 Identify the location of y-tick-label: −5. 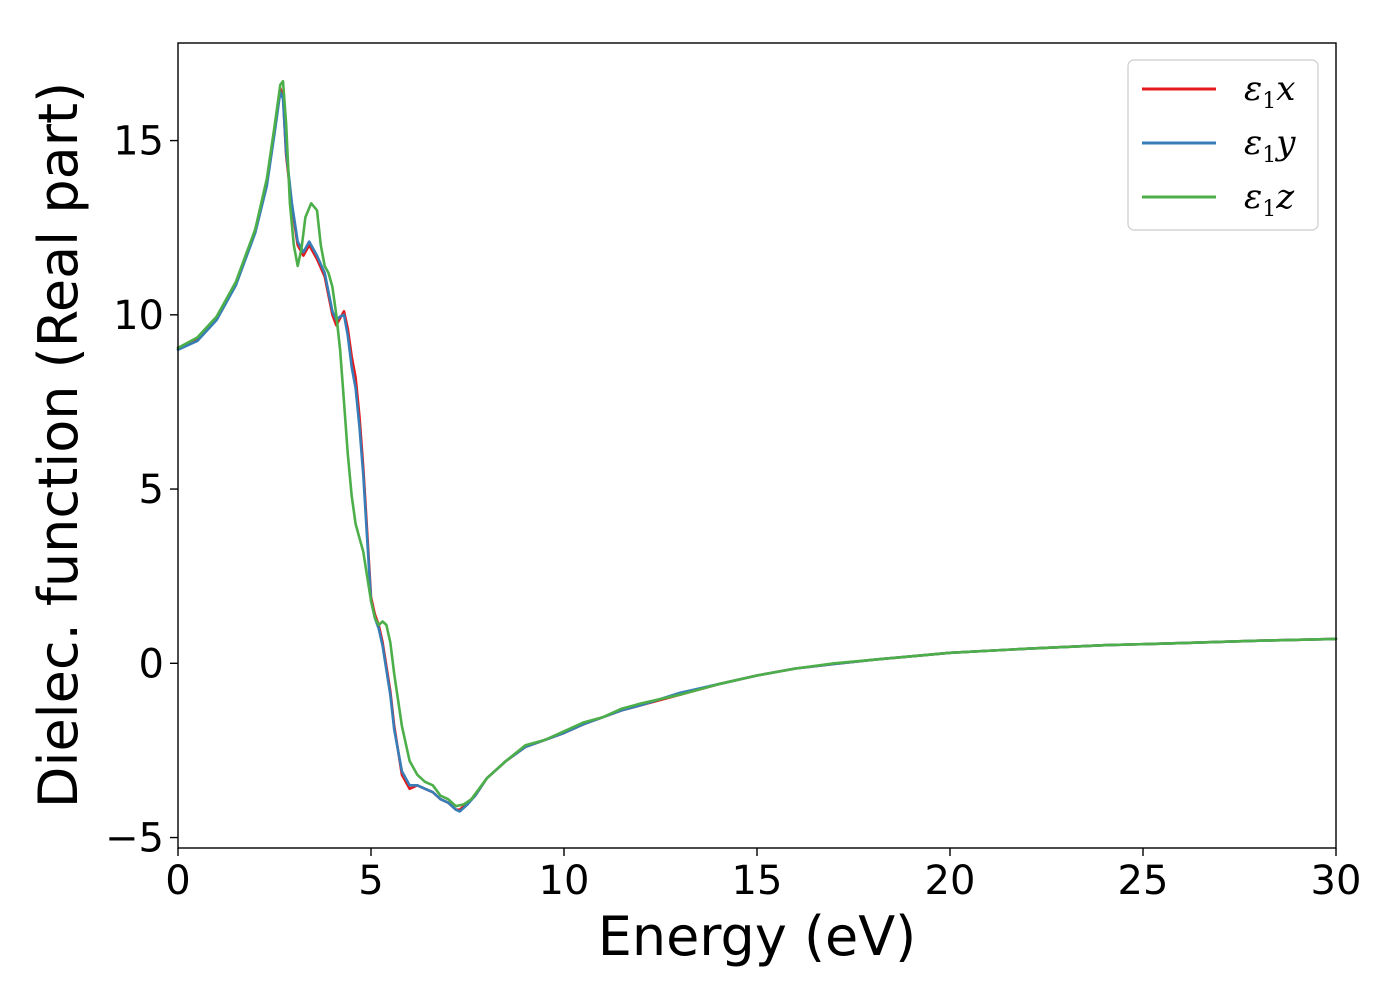
(134, 839).